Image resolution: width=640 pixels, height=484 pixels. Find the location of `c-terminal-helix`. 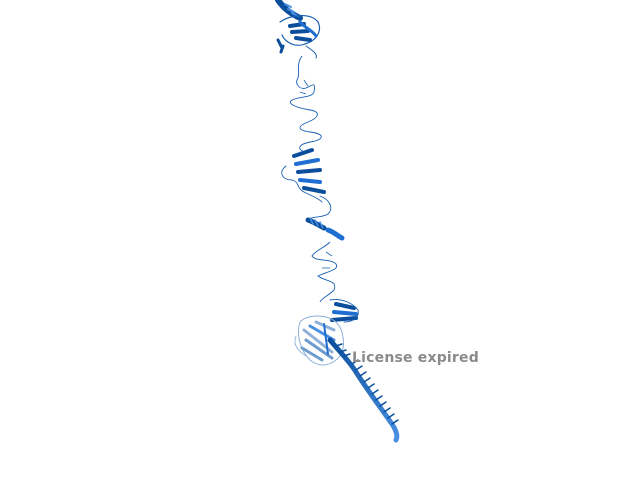

c-terminal-helix is located at coordinates (363, 390).